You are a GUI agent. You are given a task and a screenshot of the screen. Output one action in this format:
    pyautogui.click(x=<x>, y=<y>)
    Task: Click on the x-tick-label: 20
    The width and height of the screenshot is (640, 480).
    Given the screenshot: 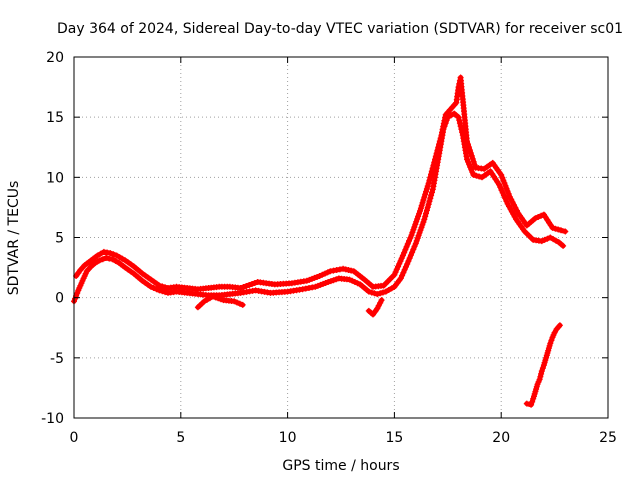 What is the action you would take?
    pyautogui.click(x=501, y=438)
    